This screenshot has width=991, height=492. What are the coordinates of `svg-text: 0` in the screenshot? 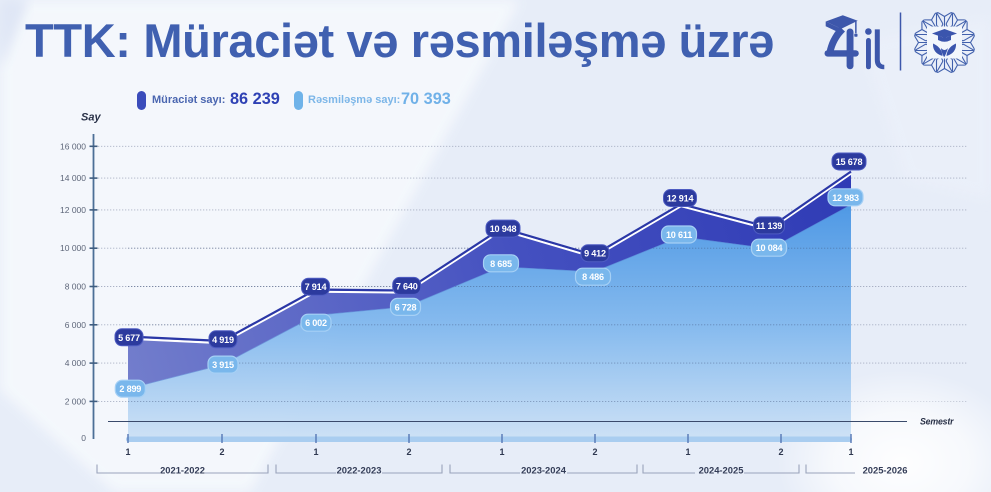 It's located at (83, 438).